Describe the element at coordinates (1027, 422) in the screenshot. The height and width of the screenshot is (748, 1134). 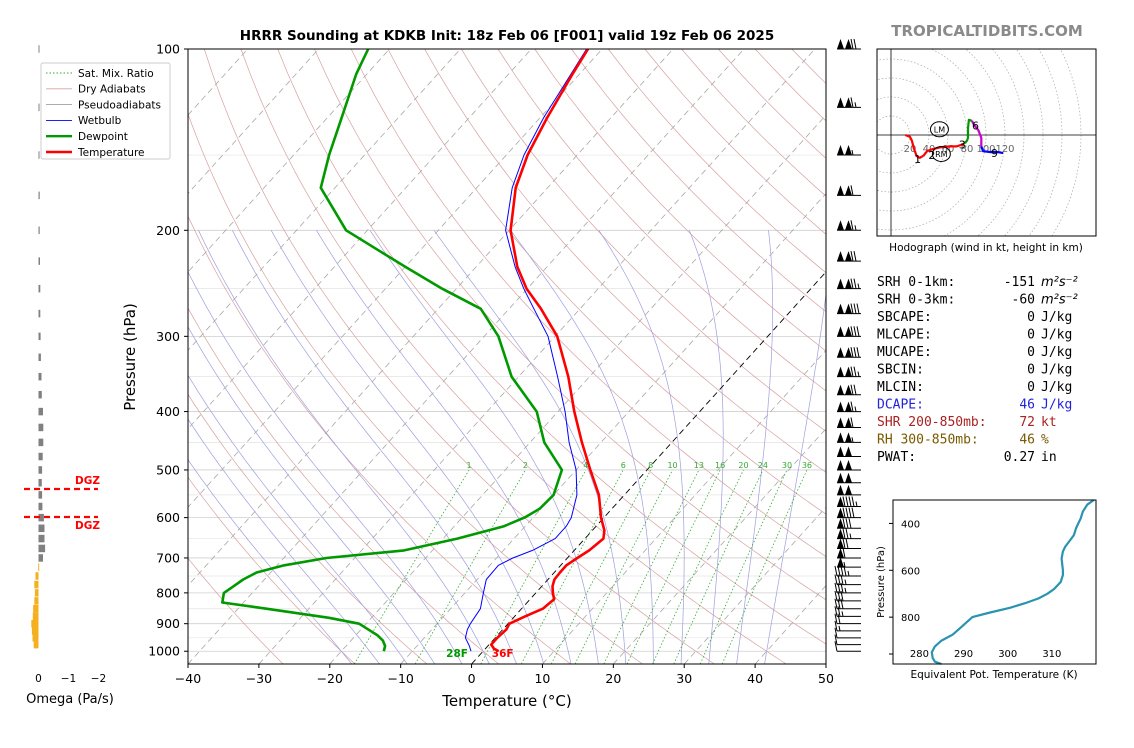
I see `index-value: 72` at that location.